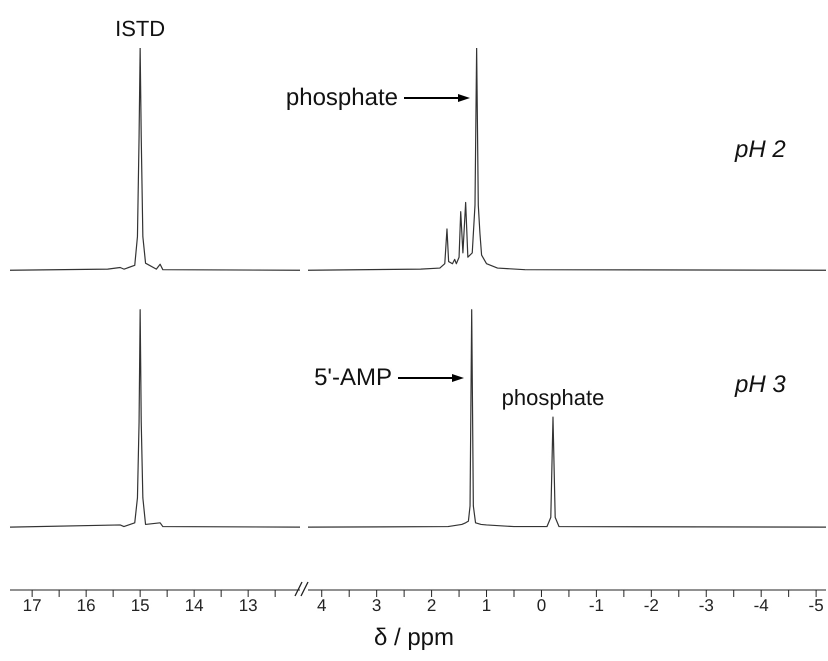 Image resolution: width=828 pixels, height=661 pixels. Describe the element at coordinates (761, 606) in the screenshot. I see `x-tick-label: -4` at that location.